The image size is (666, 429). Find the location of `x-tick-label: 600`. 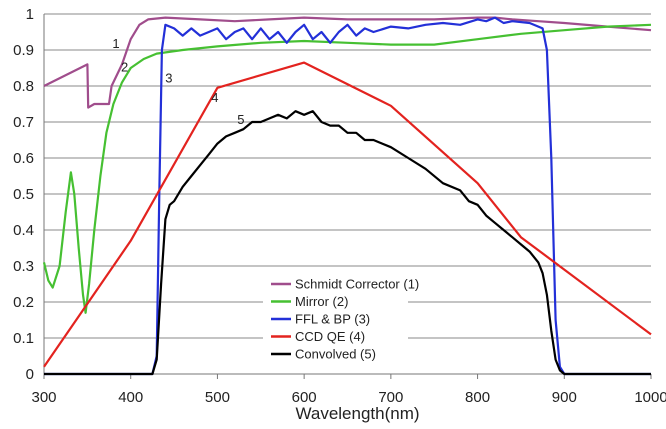

x-tick-label: 600 is located at coordinates (304, 397).